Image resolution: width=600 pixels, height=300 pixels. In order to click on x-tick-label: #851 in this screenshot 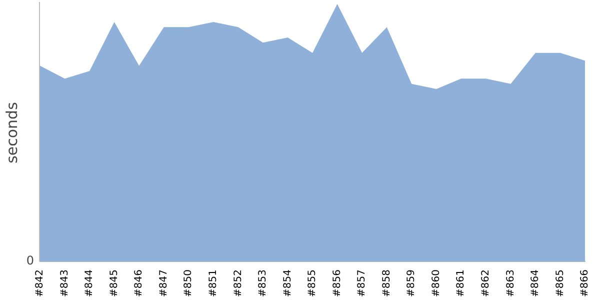, I will do `click(214, 284)`.